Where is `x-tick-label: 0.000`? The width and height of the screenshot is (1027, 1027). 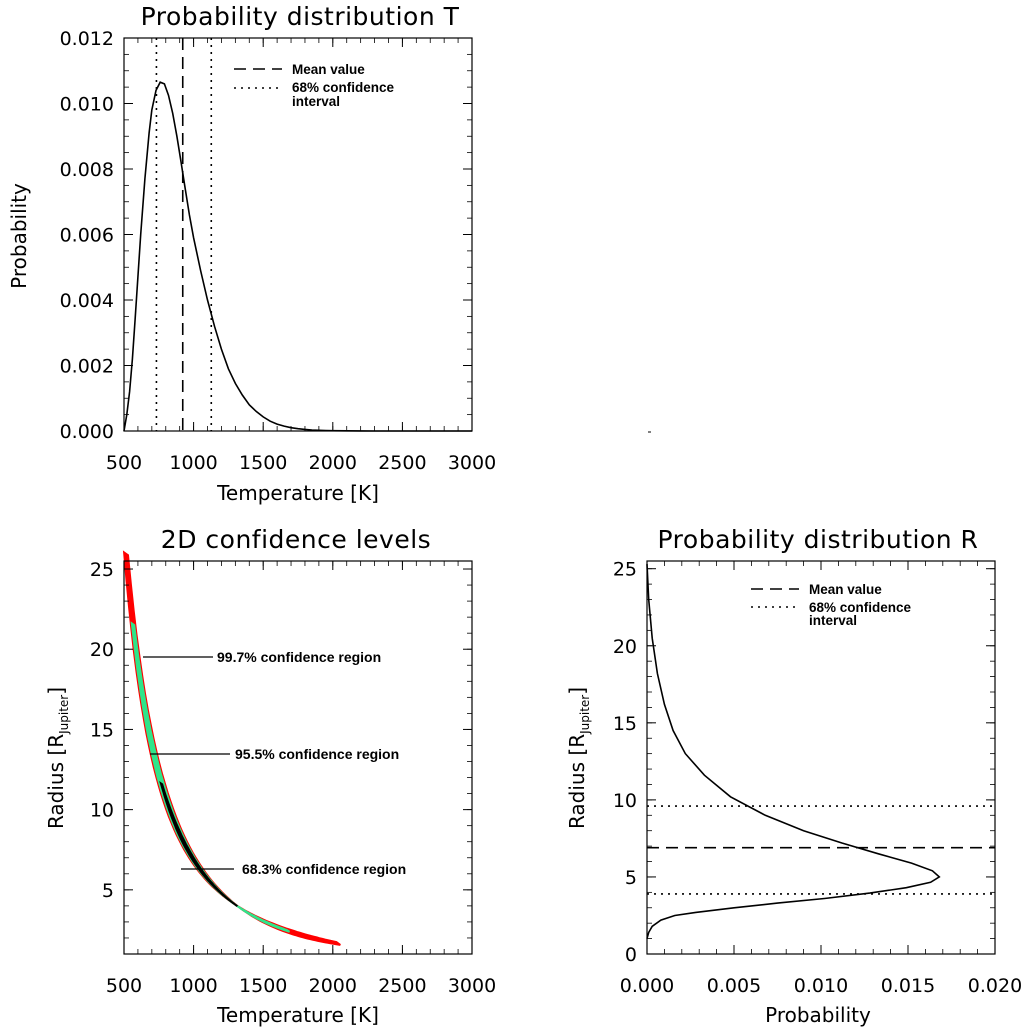 x-tick-label: 0.000 is located at coordinates (647, 986).